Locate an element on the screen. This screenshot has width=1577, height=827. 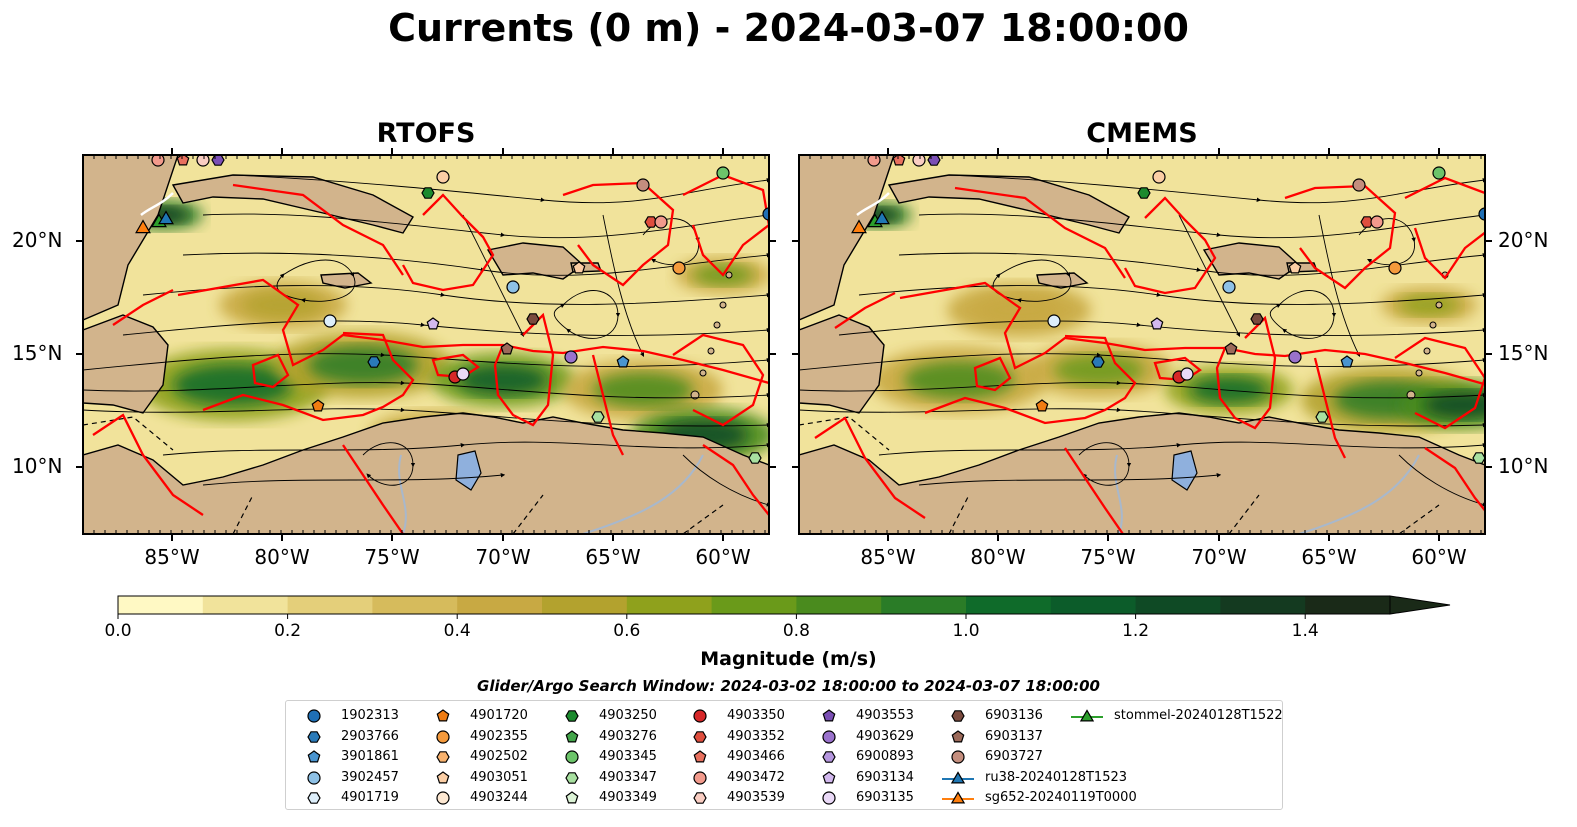
colorbar-tick-label: 1.2 is located at coordinates (1136, 631).